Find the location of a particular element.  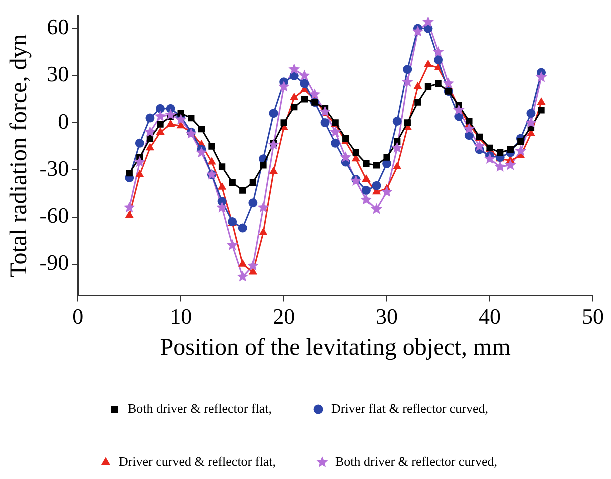

x-axis-title: Position of the levitating object, mm is located at coordinates (336, 347).